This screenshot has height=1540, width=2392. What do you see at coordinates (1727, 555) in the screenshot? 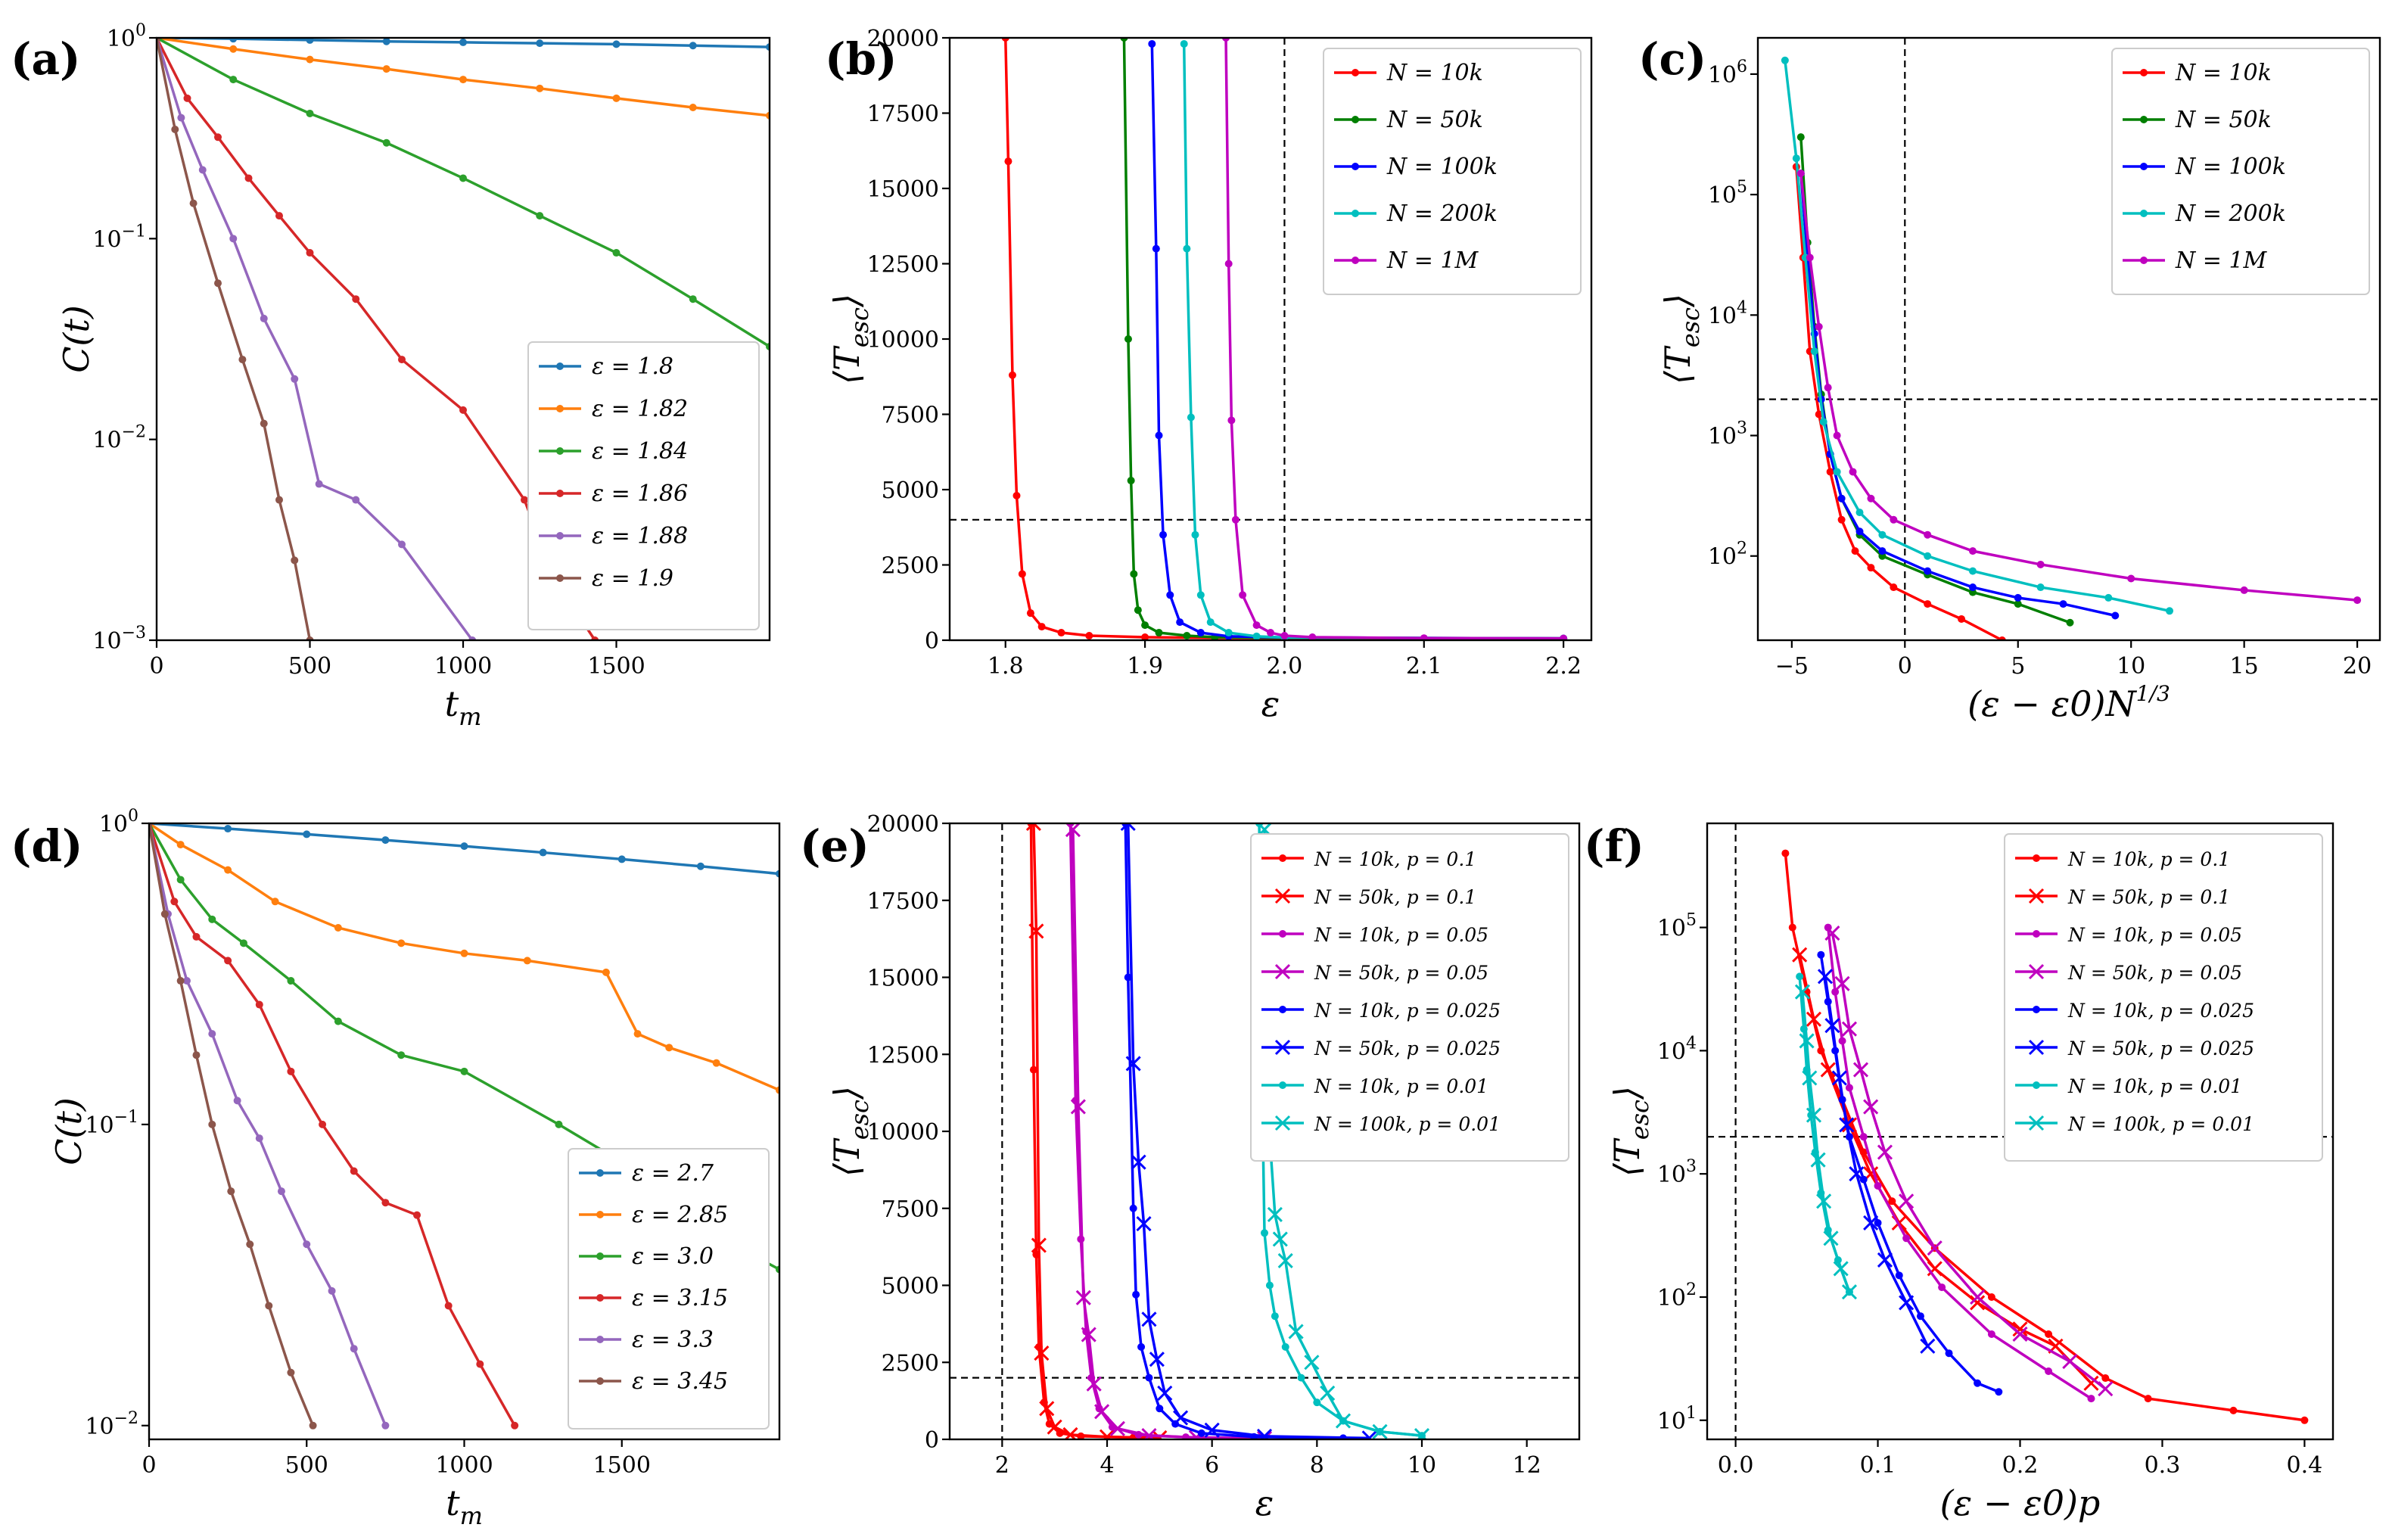
I see `y-tick-label: 10²` at bounding box center [1727, 555].